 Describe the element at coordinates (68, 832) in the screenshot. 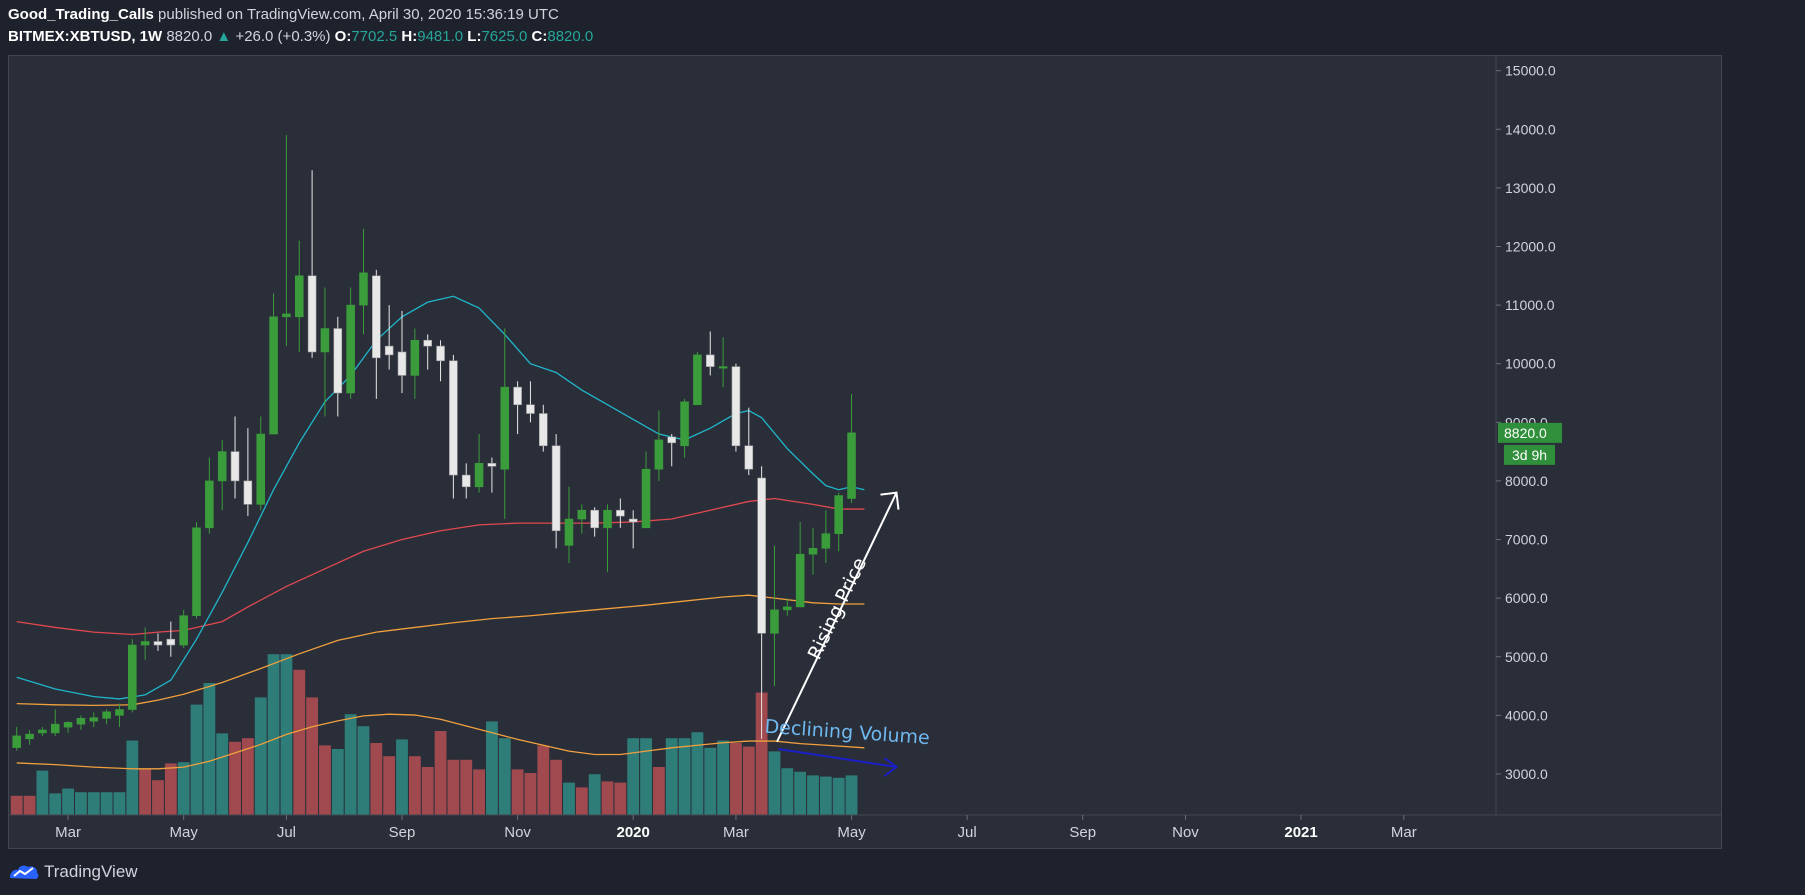

I see `time-tick-label: Mar` at that location.